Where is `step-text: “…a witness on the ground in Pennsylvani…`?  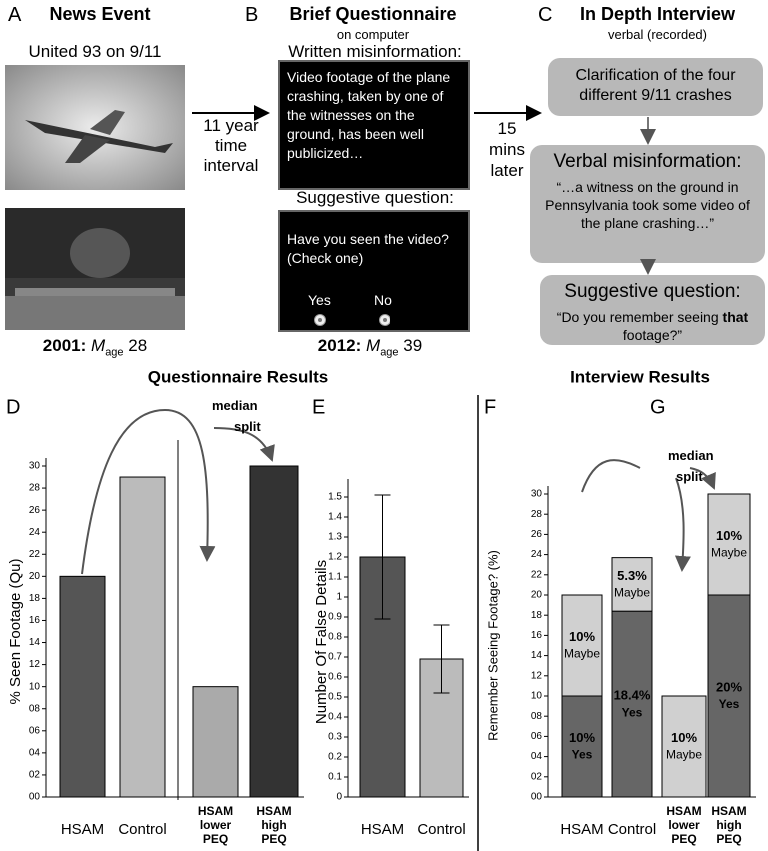 step-text: “…a witness on the ground in Pennsylvani… is located at coordinates (647, 205).